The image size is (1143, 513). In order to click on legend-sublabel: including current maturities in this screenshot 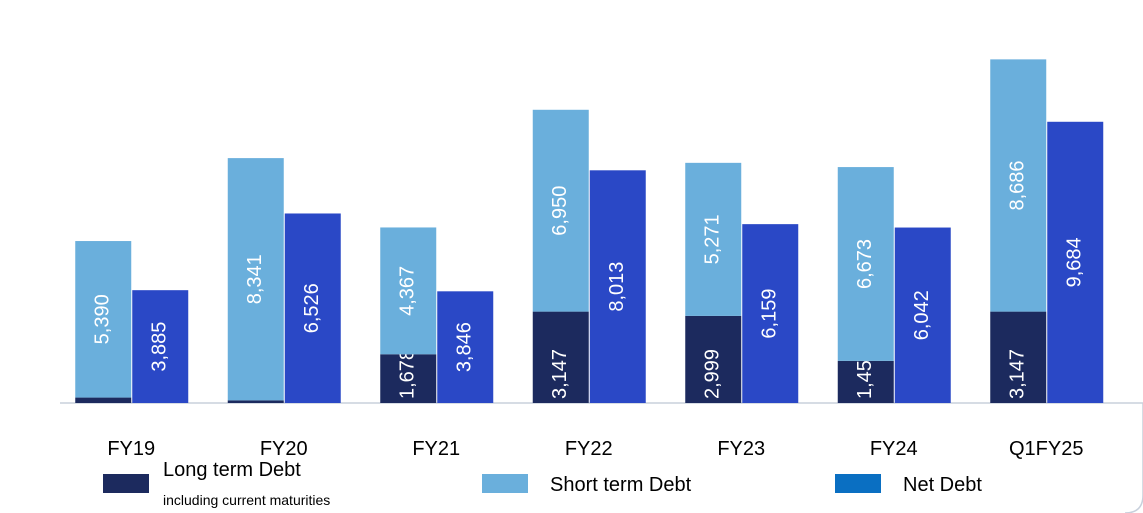, I will do `click(246, 500)`.